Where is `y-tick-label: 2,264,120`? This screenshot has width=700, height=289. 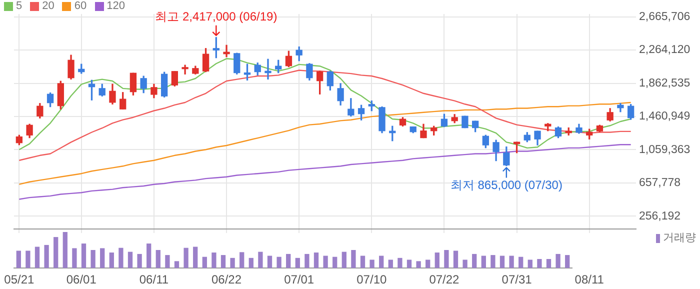
y-tick-label: 2,264,120 is located at coordinates (664, 50).